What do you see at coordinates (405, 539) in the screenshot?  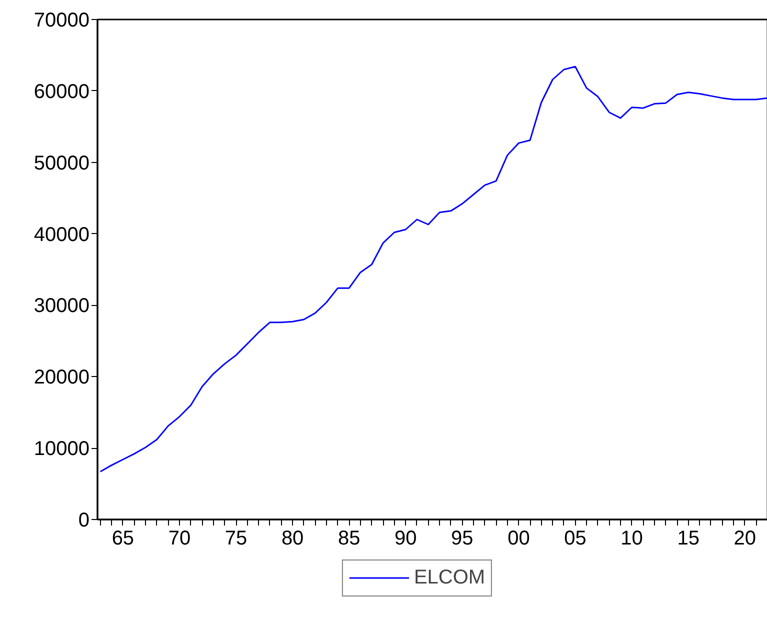 I see `x-tick-label: 90` at bounding box center [405, 539].